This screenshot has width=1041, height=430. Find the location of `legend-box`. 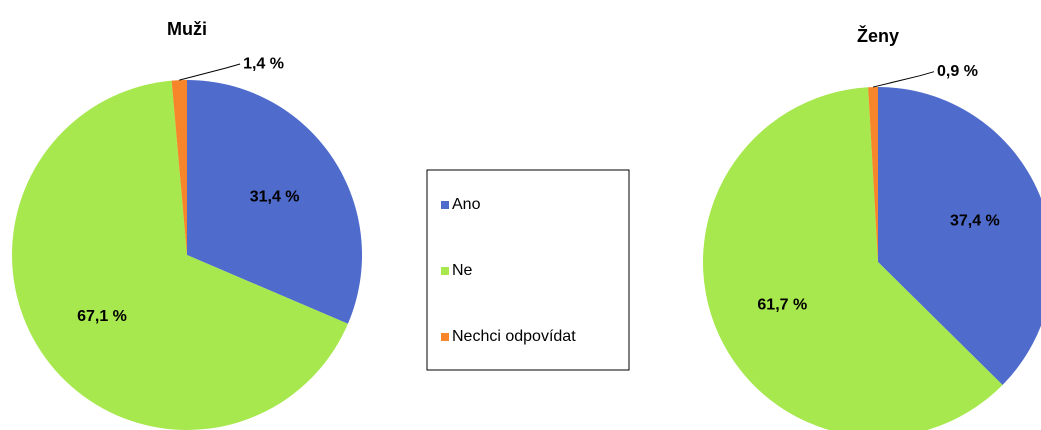

legend-box is located at coordinates (528, 270).